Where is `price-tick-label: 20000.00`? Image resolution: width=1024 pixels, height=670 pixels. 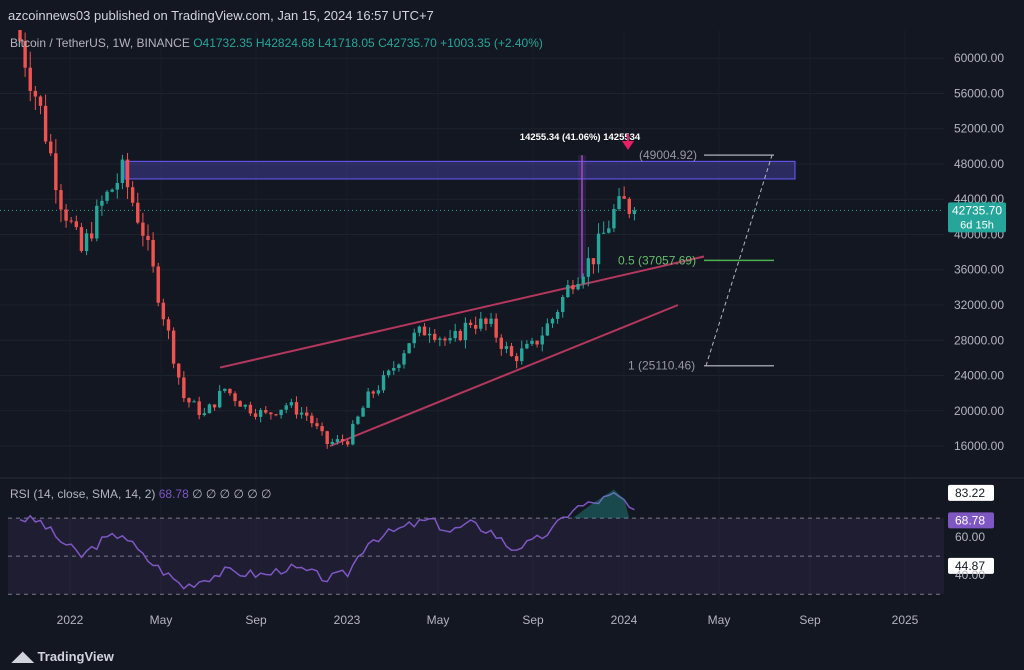 price-tick-label: 20000.00 is located at coordinates (979, 411).